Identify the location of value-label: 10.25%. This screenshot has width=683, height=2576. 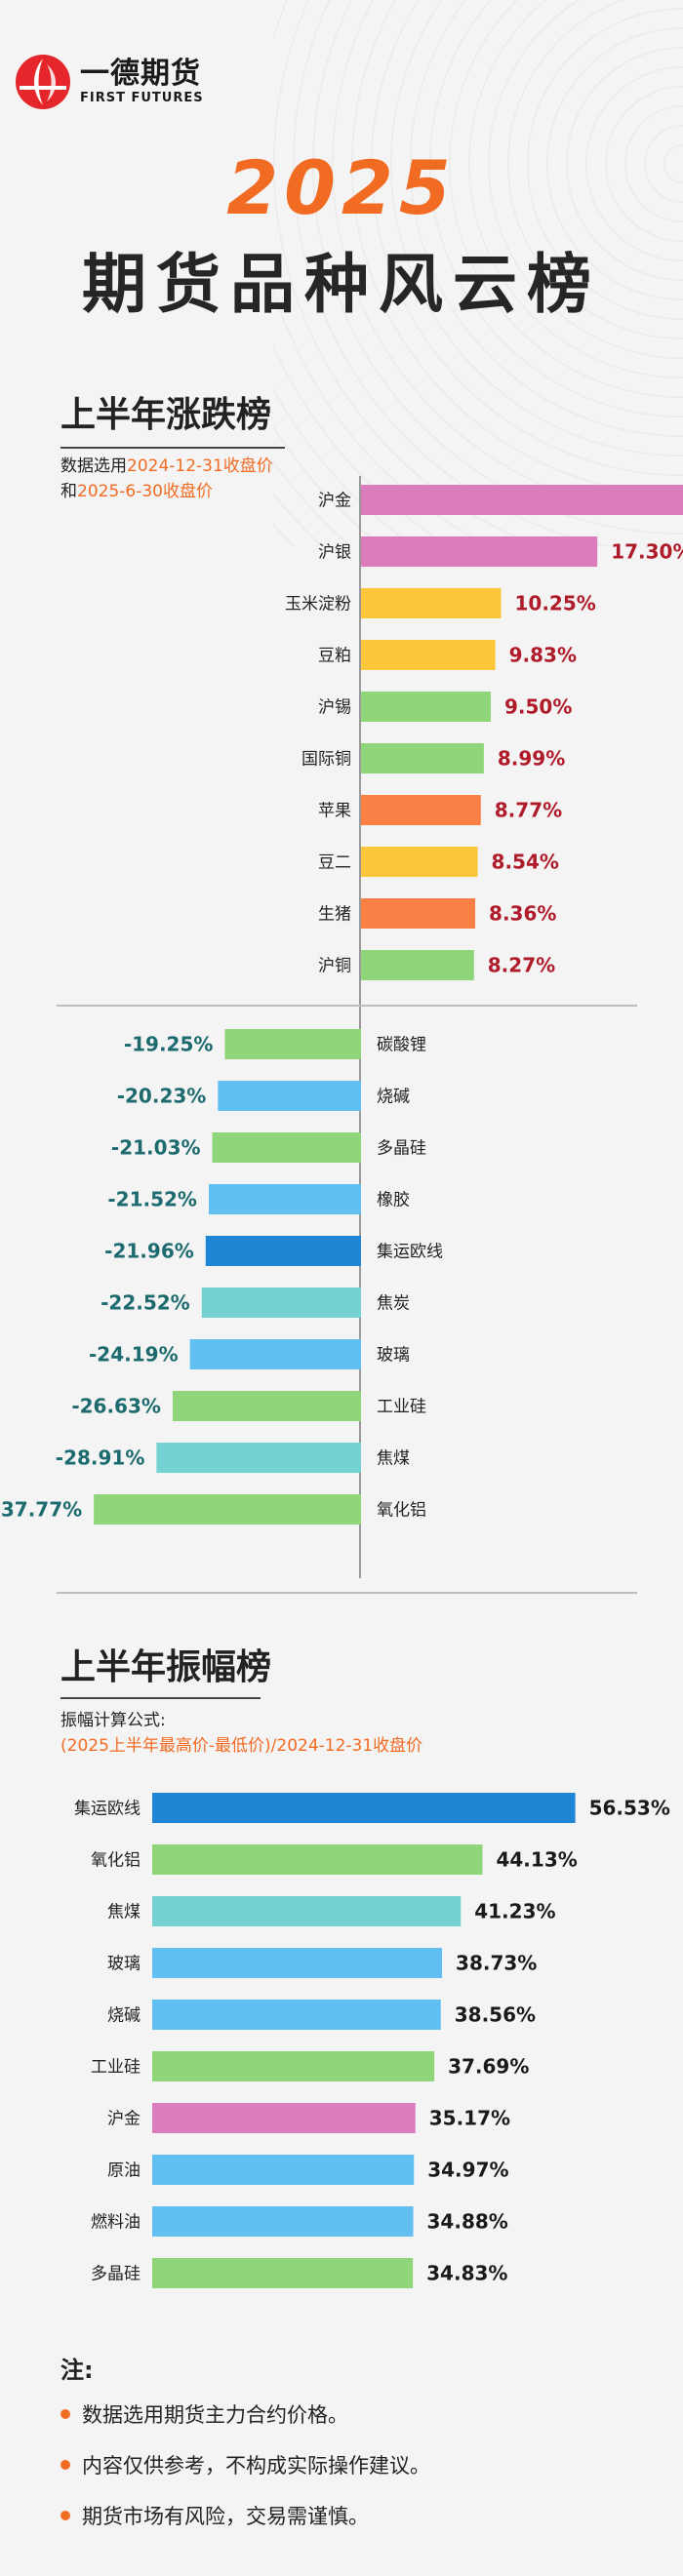
(555, 603).